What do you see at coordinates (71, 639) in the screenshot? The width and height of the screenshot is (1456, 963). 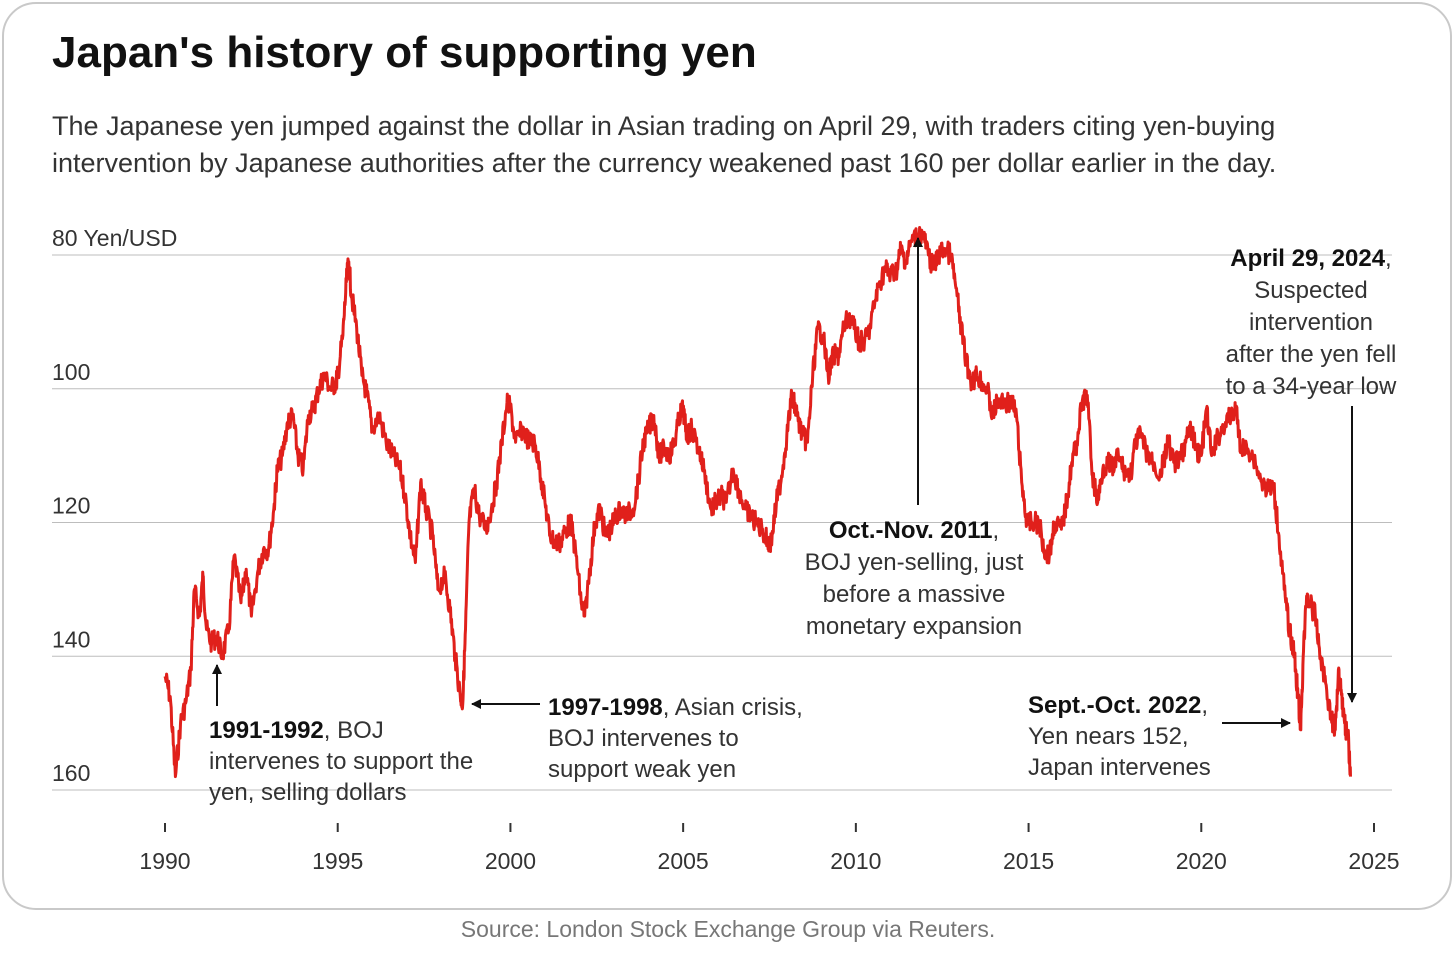 I see `y-tick-label: 140` at bounding box center [71, 639].